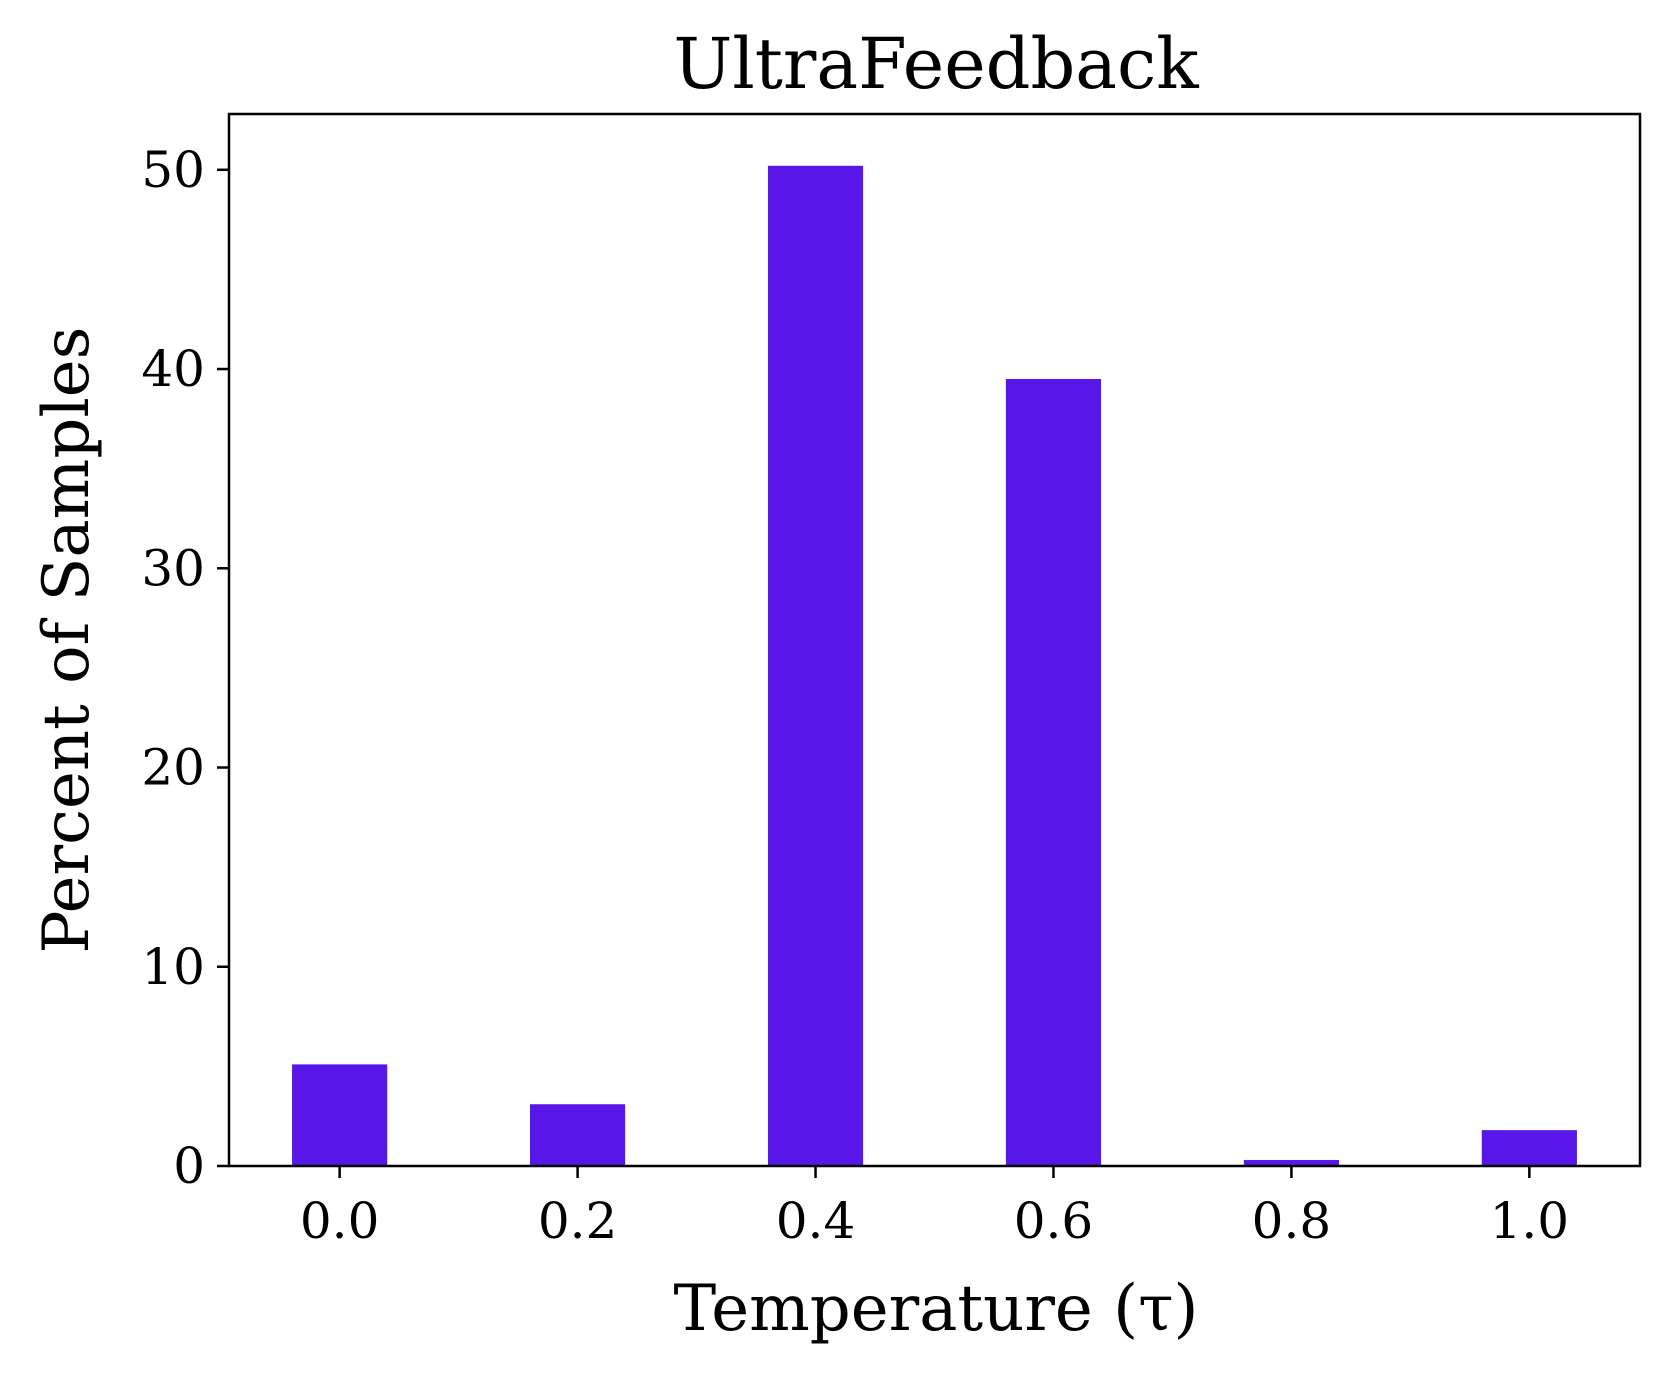  Describe the element at coordinates (936, 1309) in the screenshot. I see `x-axis-label: Temperature (τ)` at that location.